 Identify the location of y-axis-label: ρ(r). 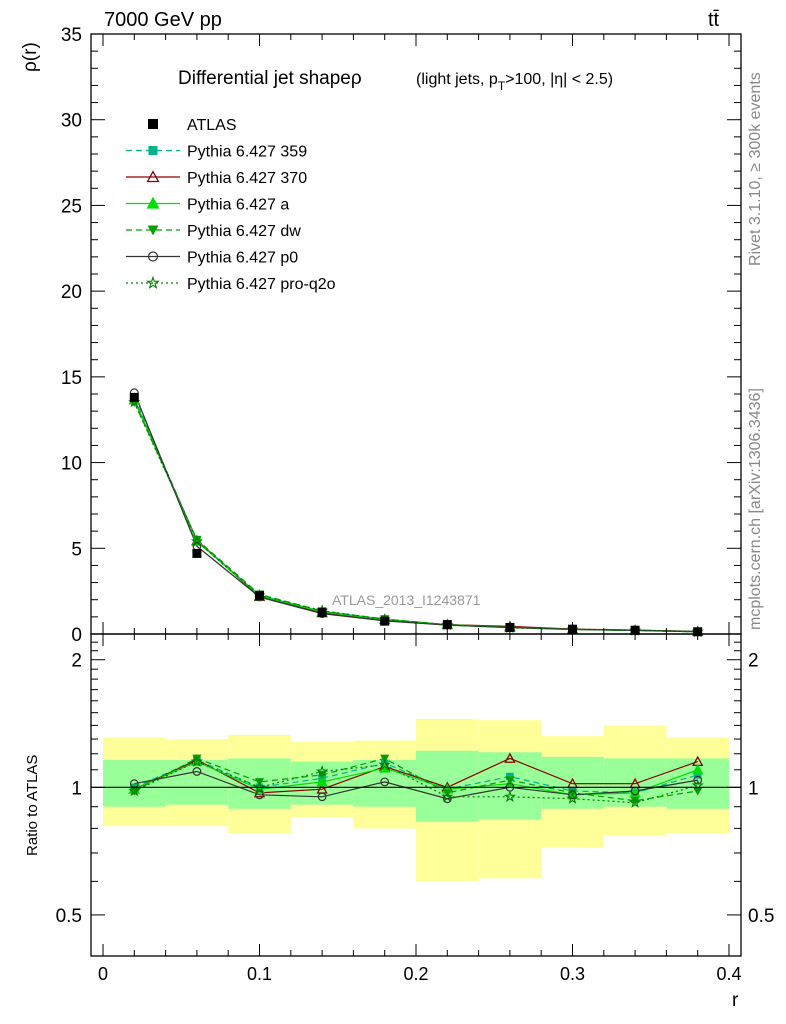
(30, 57).